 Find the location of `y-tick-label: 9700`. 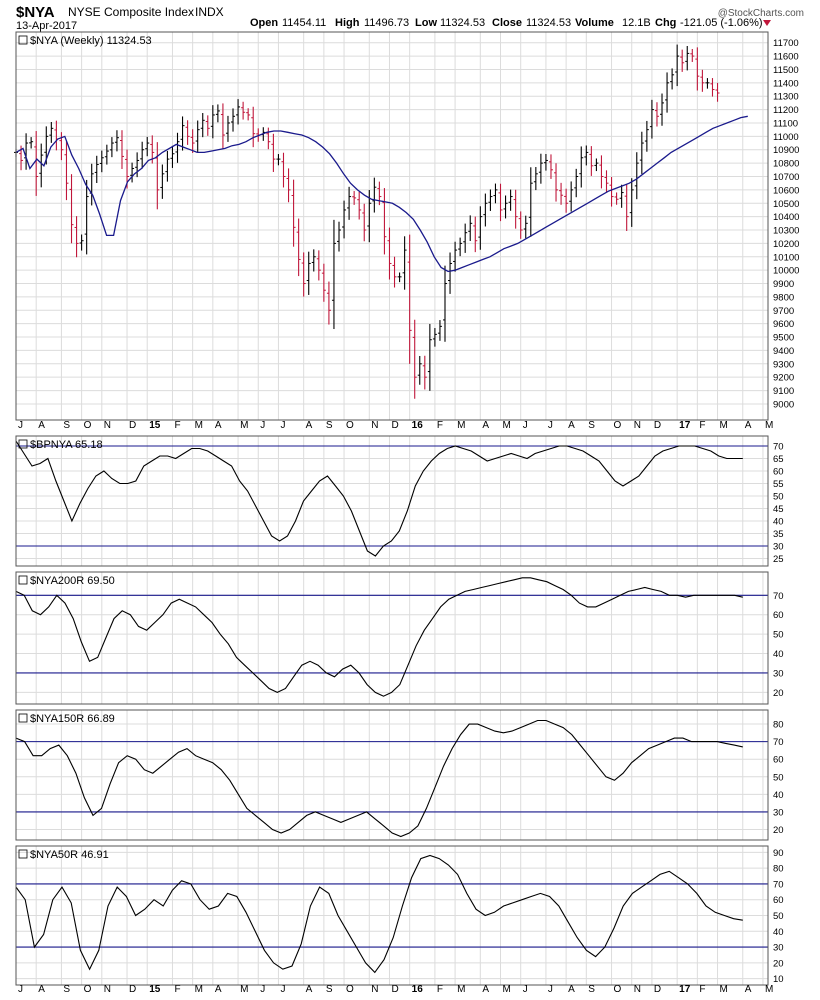

y-tick-label: 9700 is located at coordinates (783, 311).